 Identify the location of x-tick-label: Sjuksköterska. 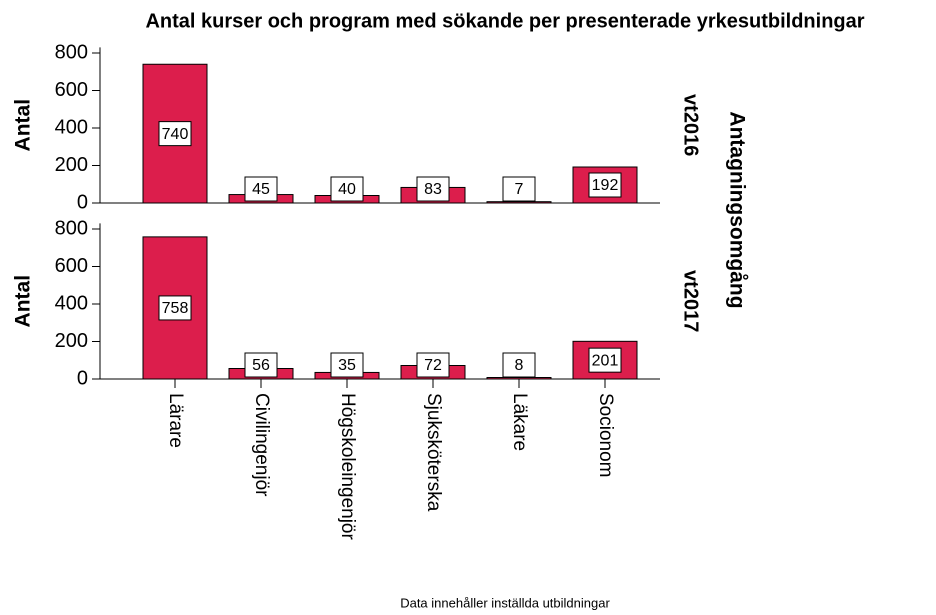
(433, 452).